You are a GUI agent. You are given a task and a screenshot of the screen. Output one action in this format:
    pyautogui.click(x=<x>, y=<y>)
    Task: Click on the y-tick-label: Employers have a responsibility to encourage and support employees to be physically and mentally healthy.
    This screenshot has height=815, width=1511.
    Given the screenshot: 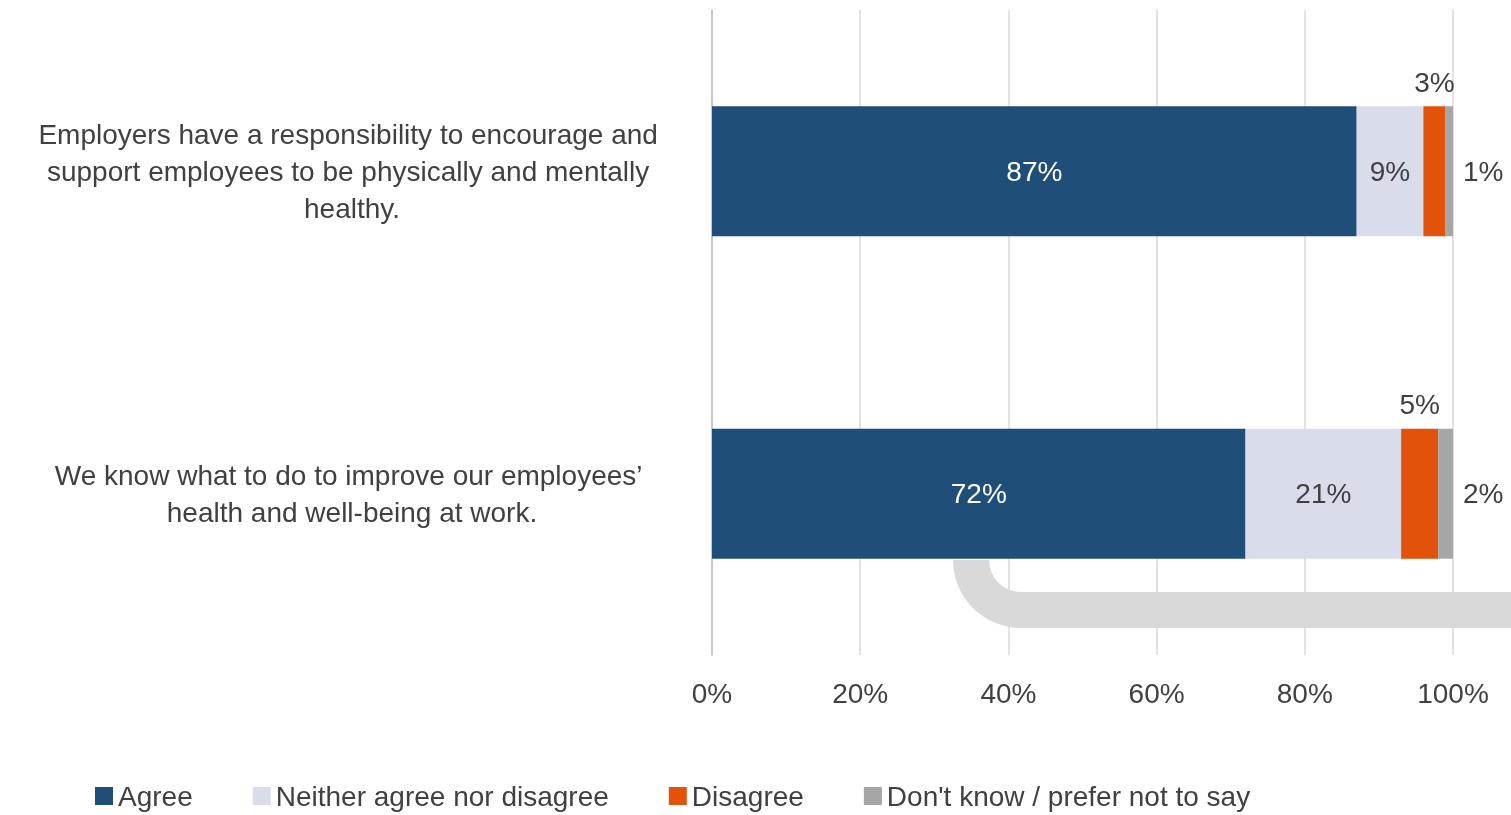 What is the action you would take?
    pyautogui.click(x=352, y=171)
    